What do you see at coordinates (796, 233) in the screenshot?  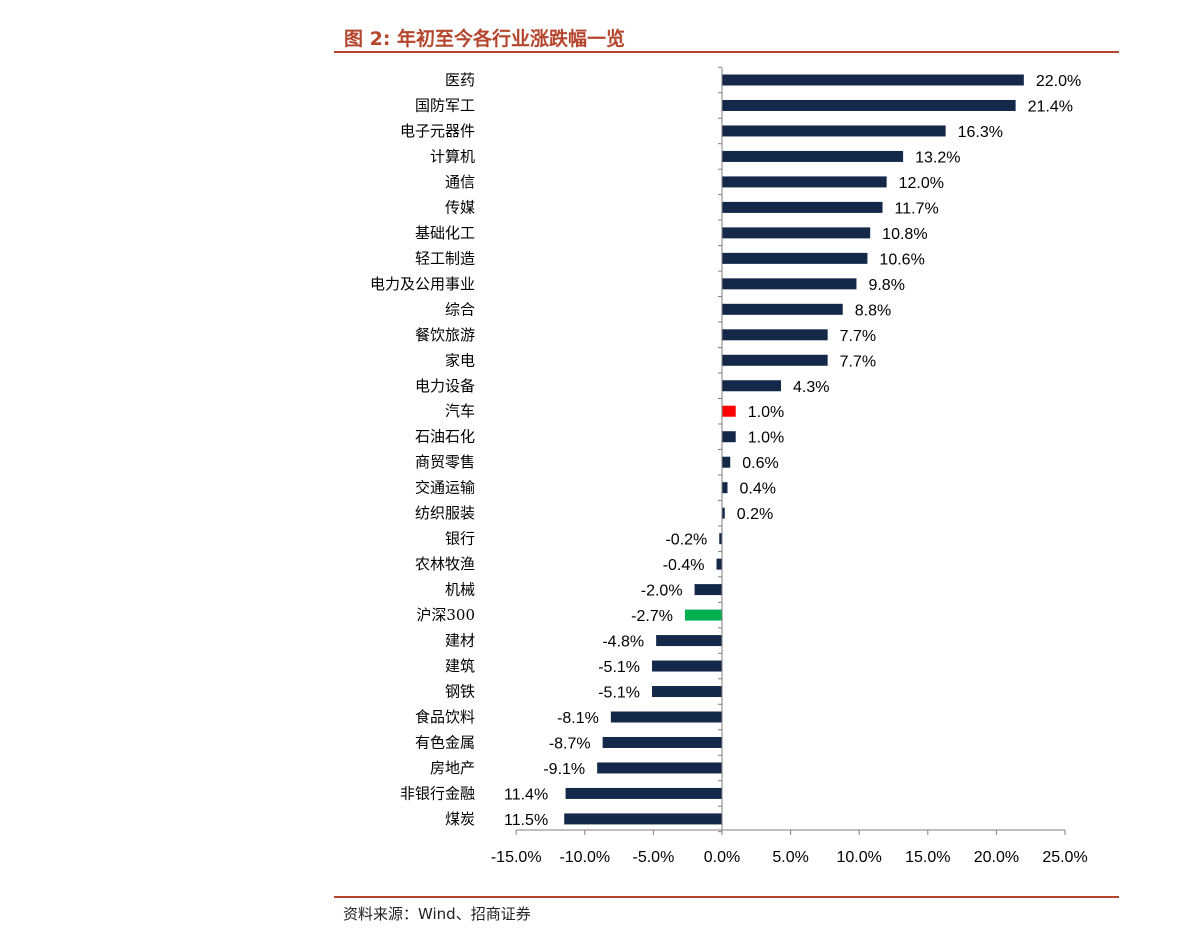 I see `bar-基础化工` at bounding box center [796, 233].